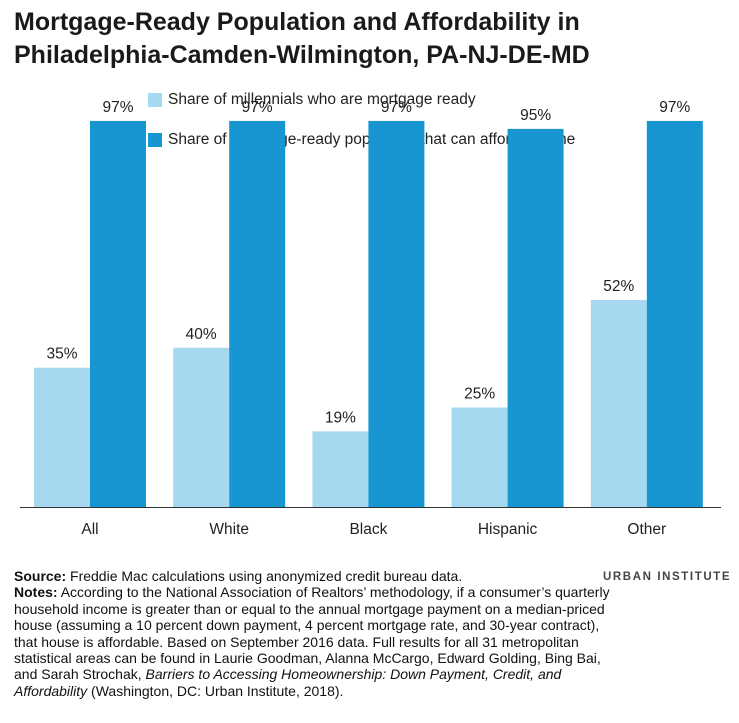 This screenshot has width=739, height=723. Describe the element at coordinates (89, 529) in the screenshot. I see `category-label-all: All` at that location.